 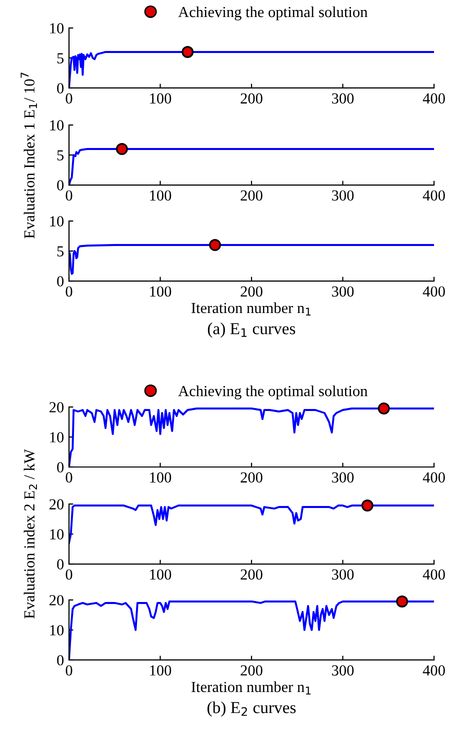 What do you see at coordinates (251, 709) in the screenshot?
I see `text: (b) E$_{2}$ curves` at bounding box center [251, 709].